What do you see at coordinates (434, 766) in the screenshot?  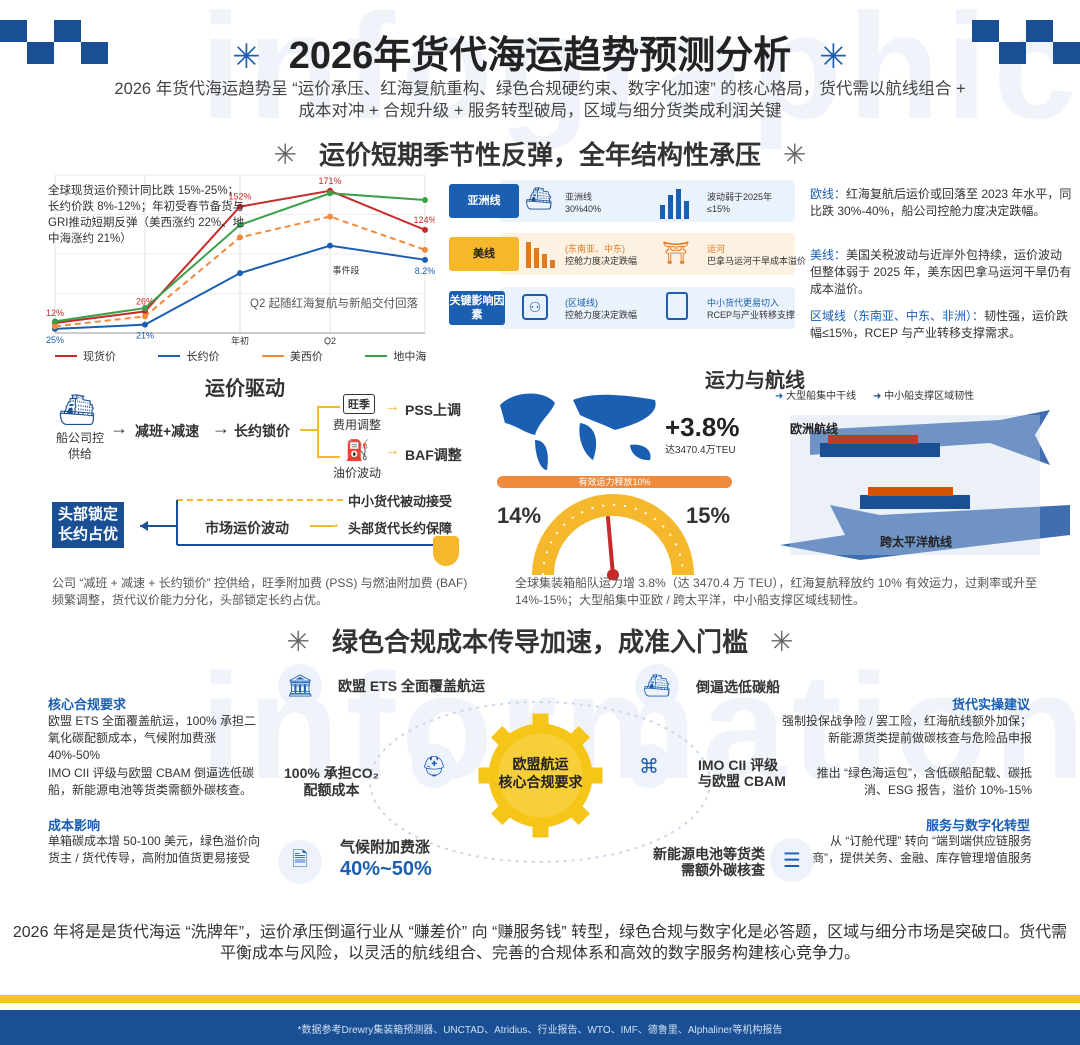 I see `dome-icon: ⛑` at bounding box center [434, 766].